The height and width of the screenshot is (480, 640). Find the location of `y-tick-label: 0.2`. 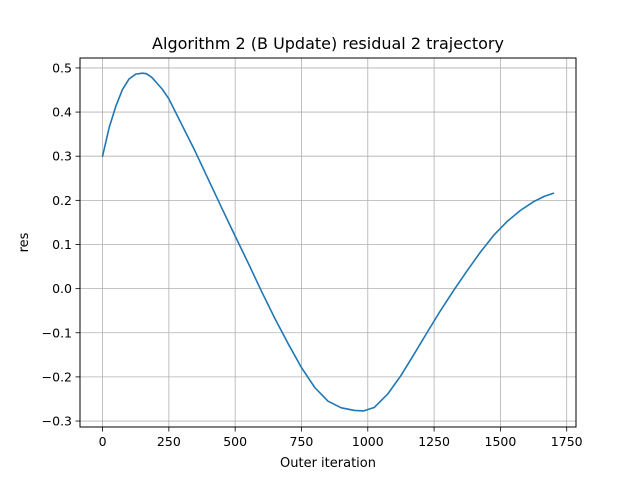

y-tick-label: 0.2 is located at coordinates (62, 200).